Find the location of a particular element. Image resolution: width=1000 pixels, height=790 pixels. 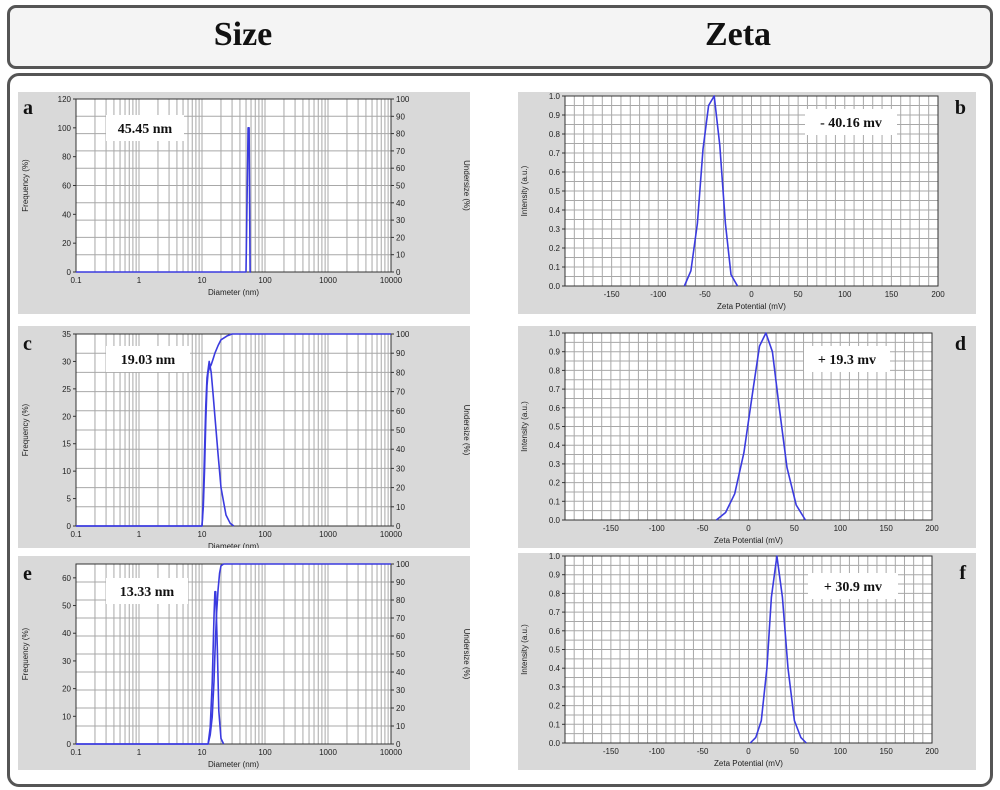

right-y-tick-label: 60 is located at coordinates (400, 636).